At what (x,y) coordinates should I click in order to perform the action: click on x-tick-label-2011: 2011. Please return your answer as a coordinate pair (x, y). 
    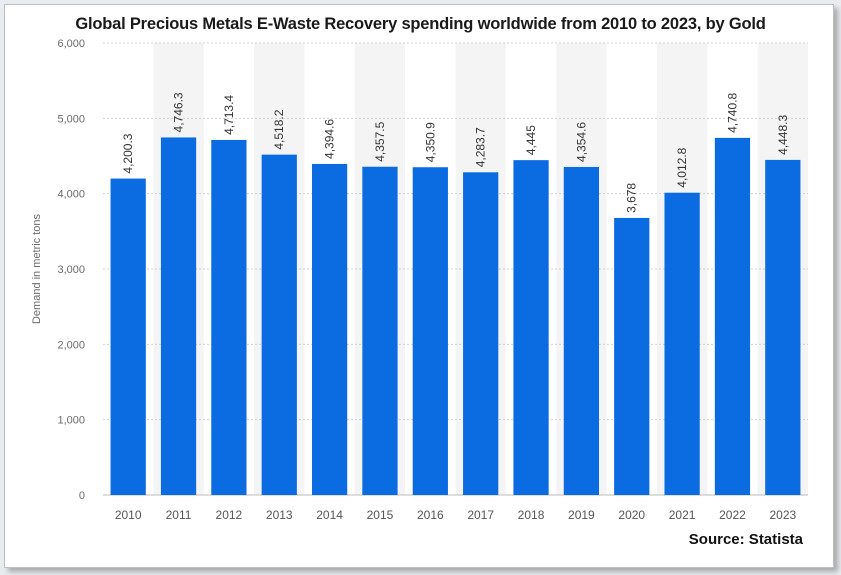
    Looking at the image, I should click on (179, 515).